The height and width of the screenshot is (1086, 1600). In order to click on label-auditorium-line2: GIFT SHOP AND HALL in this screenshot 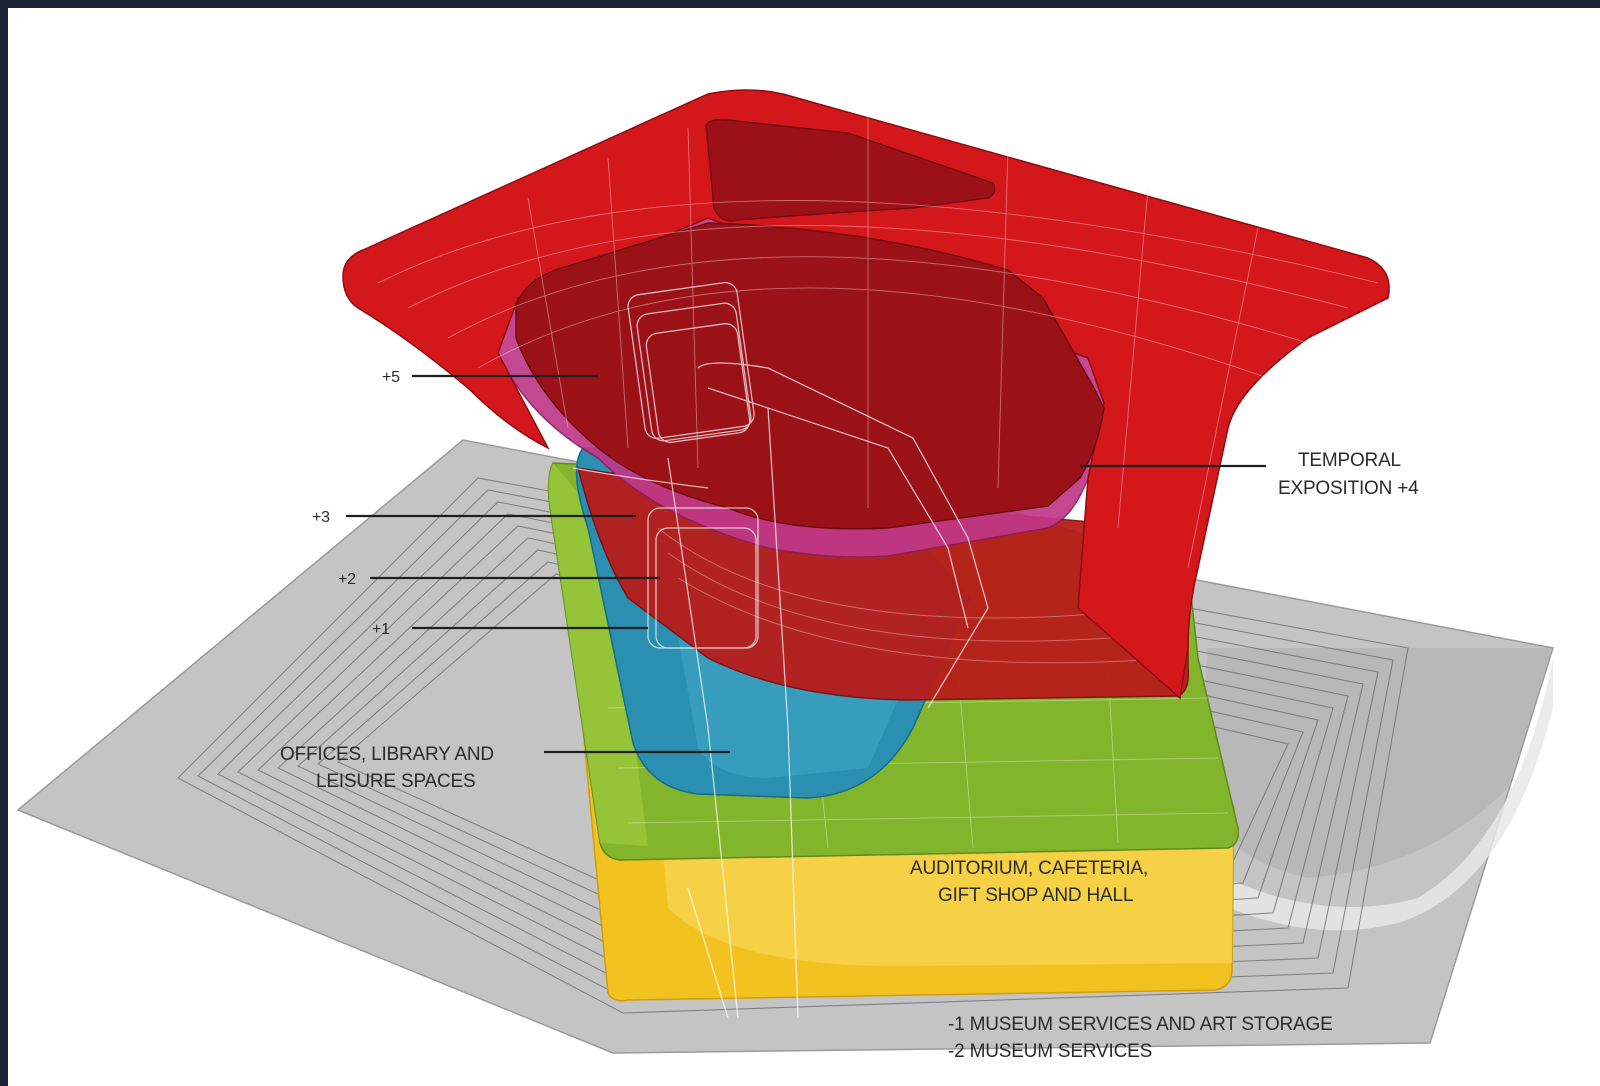, I will do `click(1035, 895)`.